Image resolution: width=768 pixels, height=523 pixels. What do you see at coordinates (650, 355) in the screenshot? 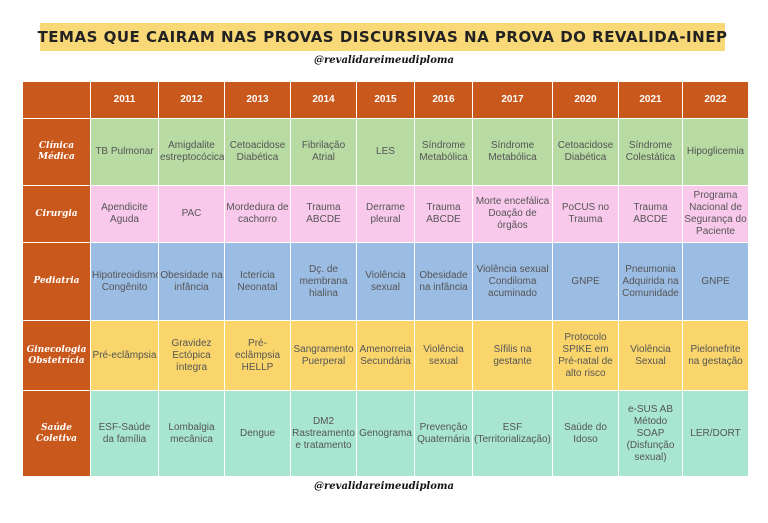
I see `topic-cell: Violência Sexual` at bounding box center [650, 355].